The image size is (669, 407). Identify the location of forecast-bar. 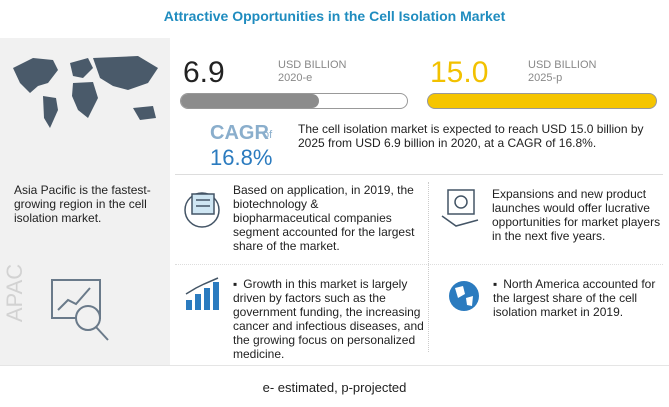
(542, 101).